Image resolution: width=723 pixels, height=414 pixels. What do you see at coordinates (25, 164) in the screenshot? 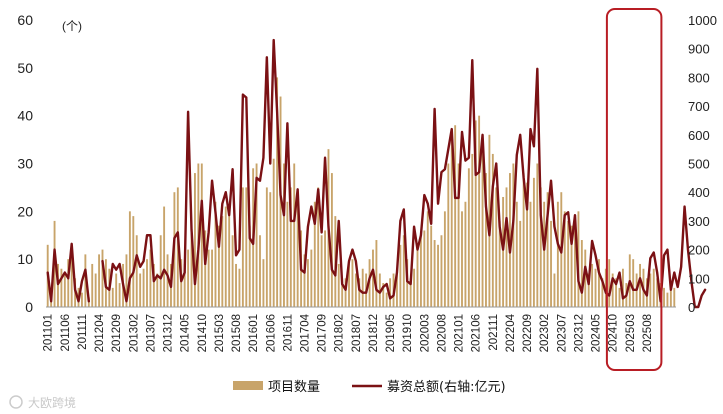
I see `left-tick-label: 30` at bounding box center [25, 164].